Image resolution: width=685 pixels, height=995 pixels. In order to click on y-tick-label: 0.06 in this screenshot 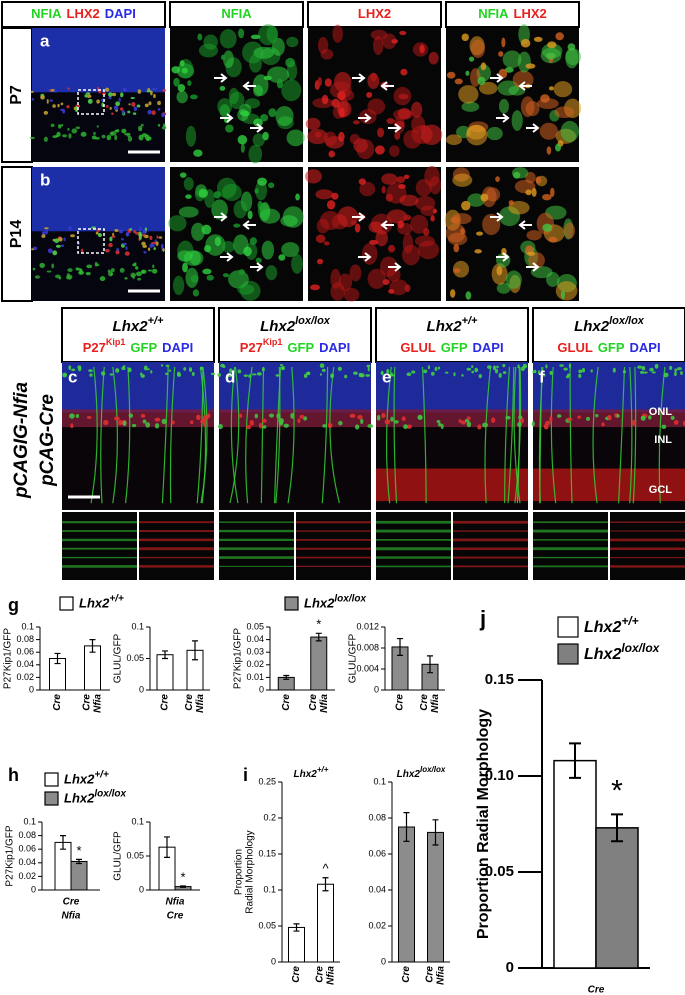, I will do `click(25, 652)`.